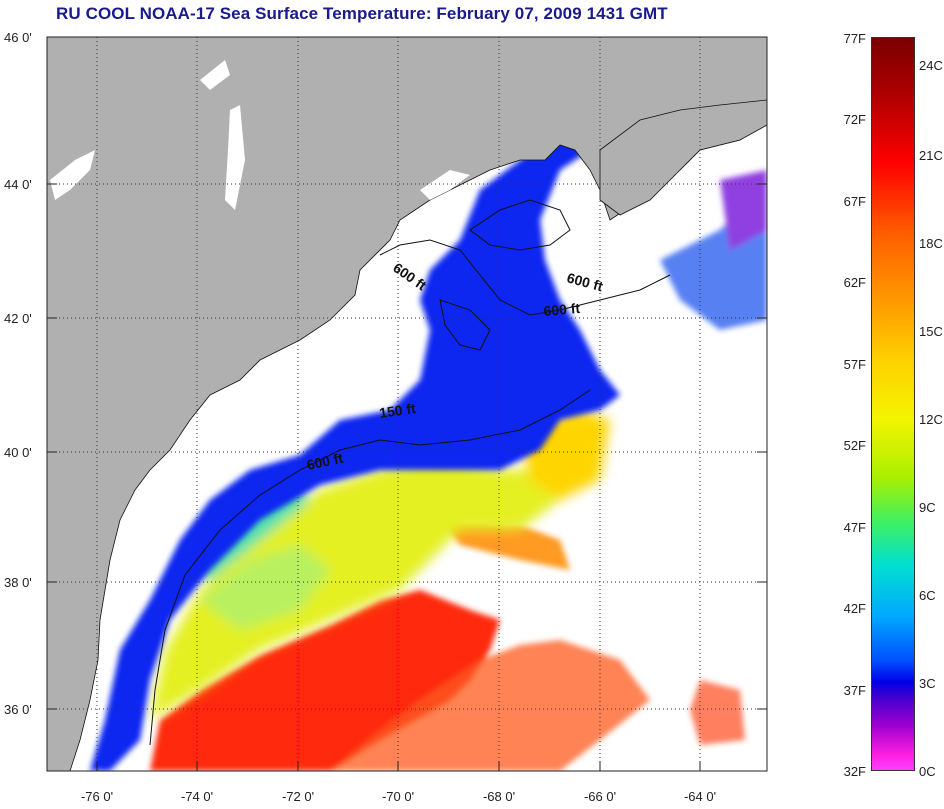 The image size is (944, 809). Describe the element at coordinates (927, 595) in the screenshot. I see `colorbar-c-label: 6C` at that location.